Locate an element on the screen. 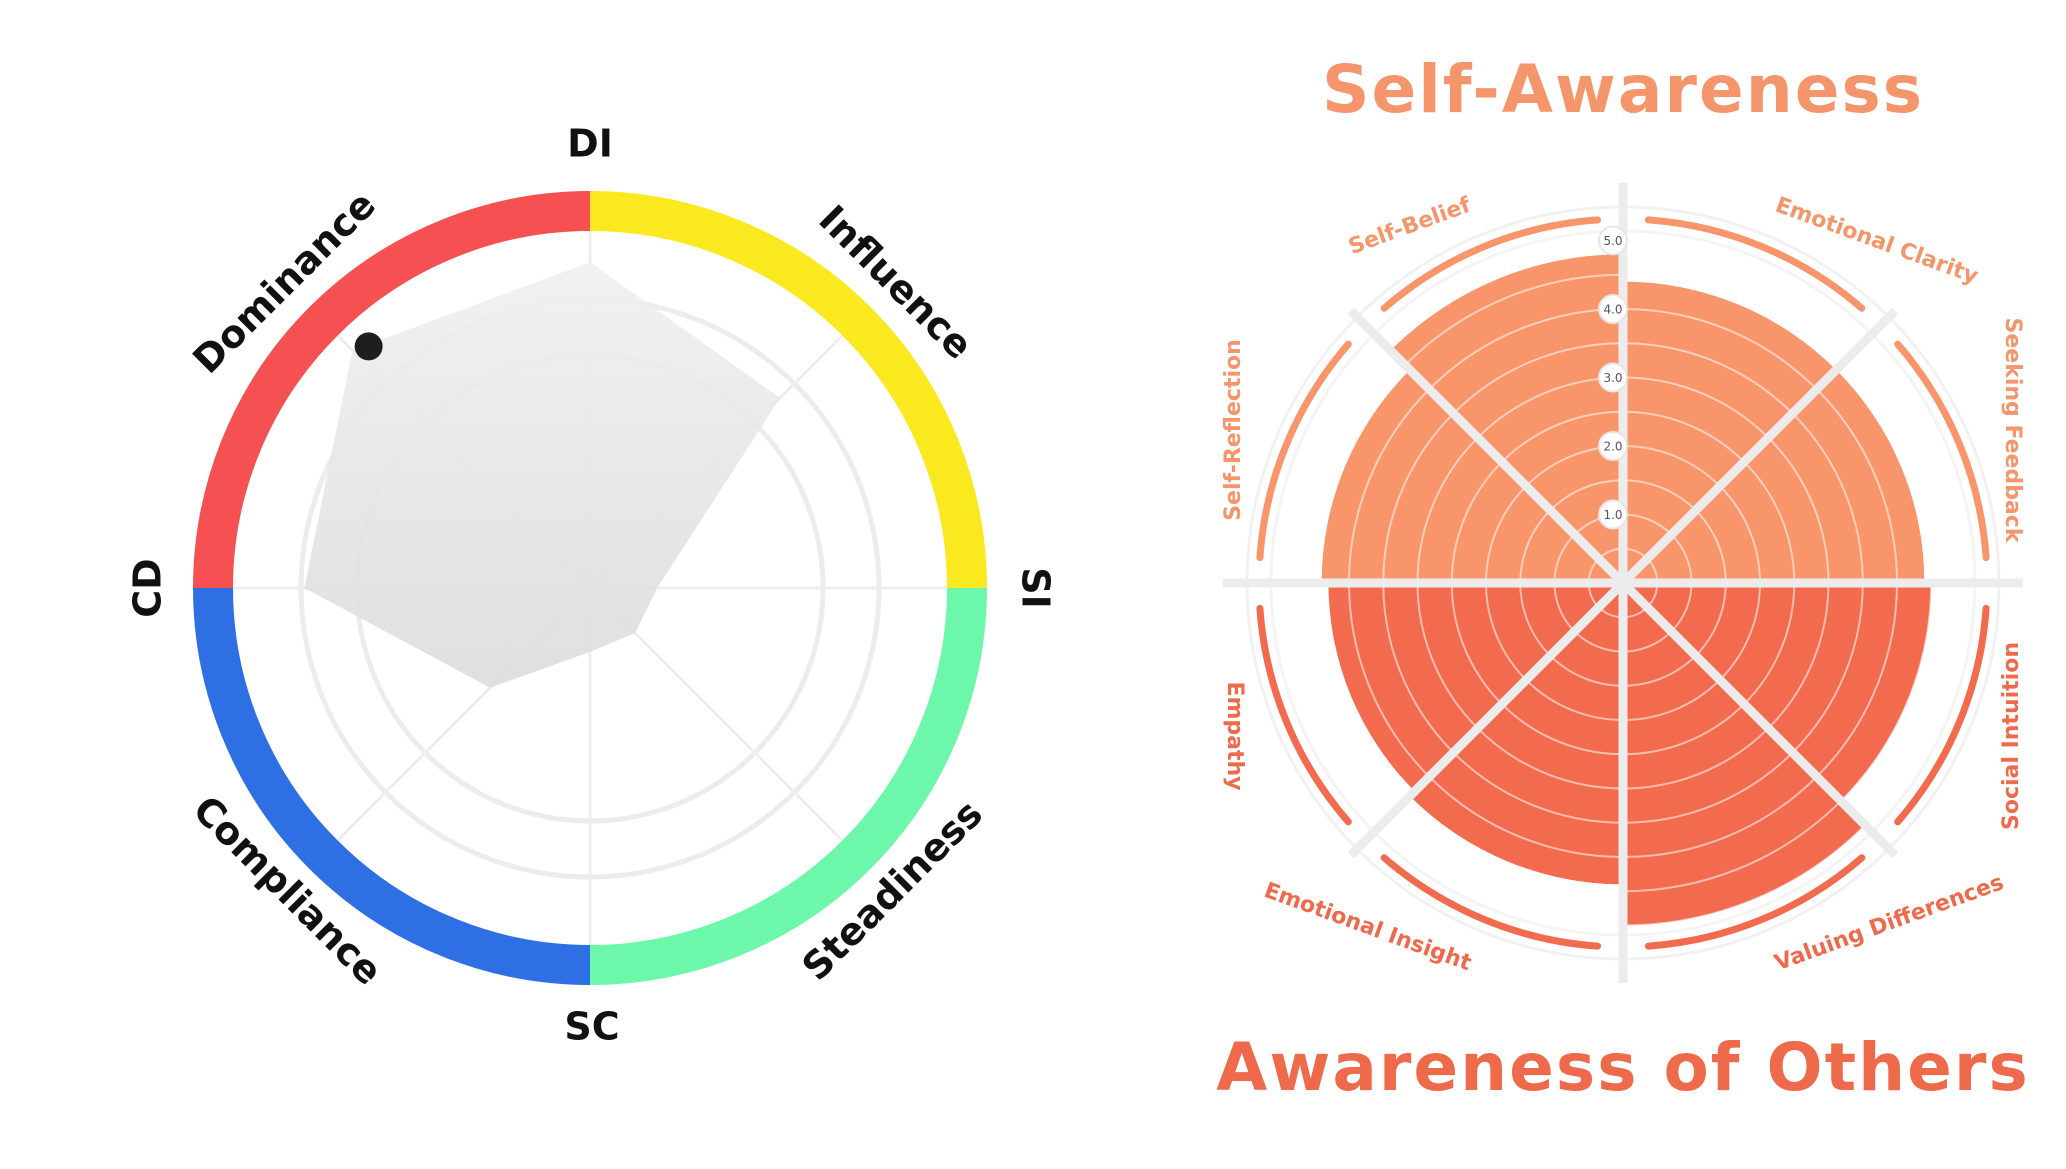 The image size is (2066, 1169). ring-segment-influence is located at coordinates (788, 390).